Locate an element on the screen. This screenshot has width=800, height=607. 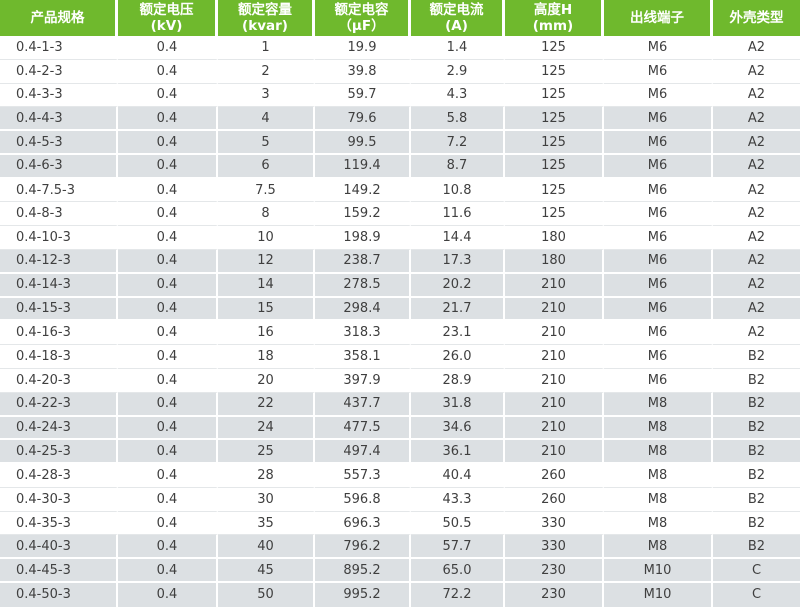
cell-current: 14.4 is located at coordinates (458, 238).